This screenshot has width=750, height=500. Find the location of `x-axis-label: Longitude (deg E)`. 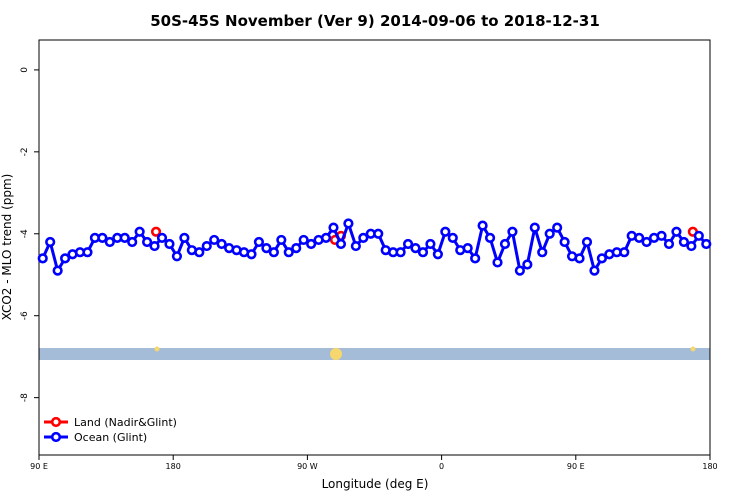

x-axis-label: Longitude (deg E) is located at coordinates (375, 484).